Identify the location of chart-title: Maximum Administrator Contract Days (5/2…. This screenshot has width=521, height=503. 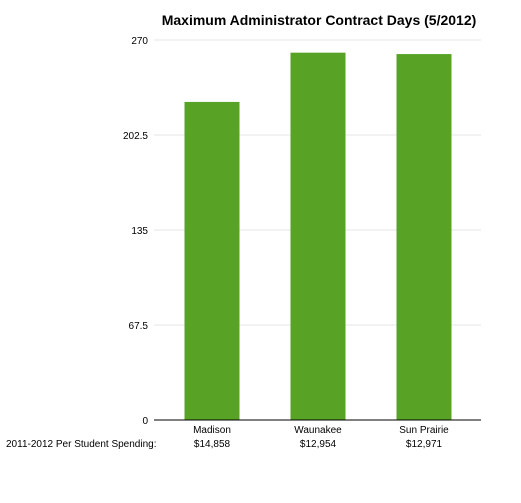
(319, 20).